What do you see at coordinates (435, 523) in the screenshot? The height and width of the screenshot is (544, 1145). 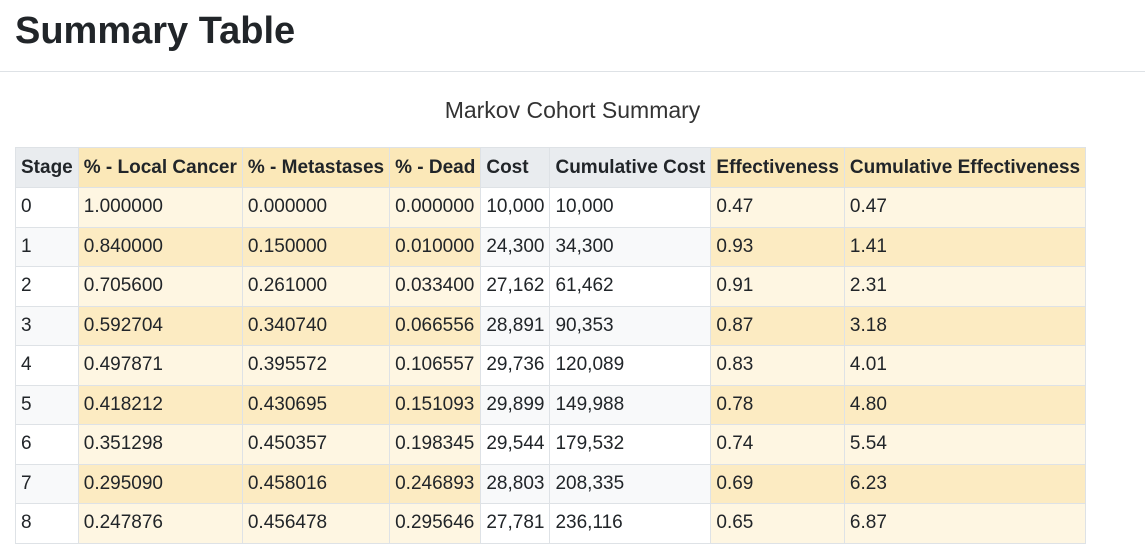 I see `table-cell: 0.295646` at bounding box center [435, 523].